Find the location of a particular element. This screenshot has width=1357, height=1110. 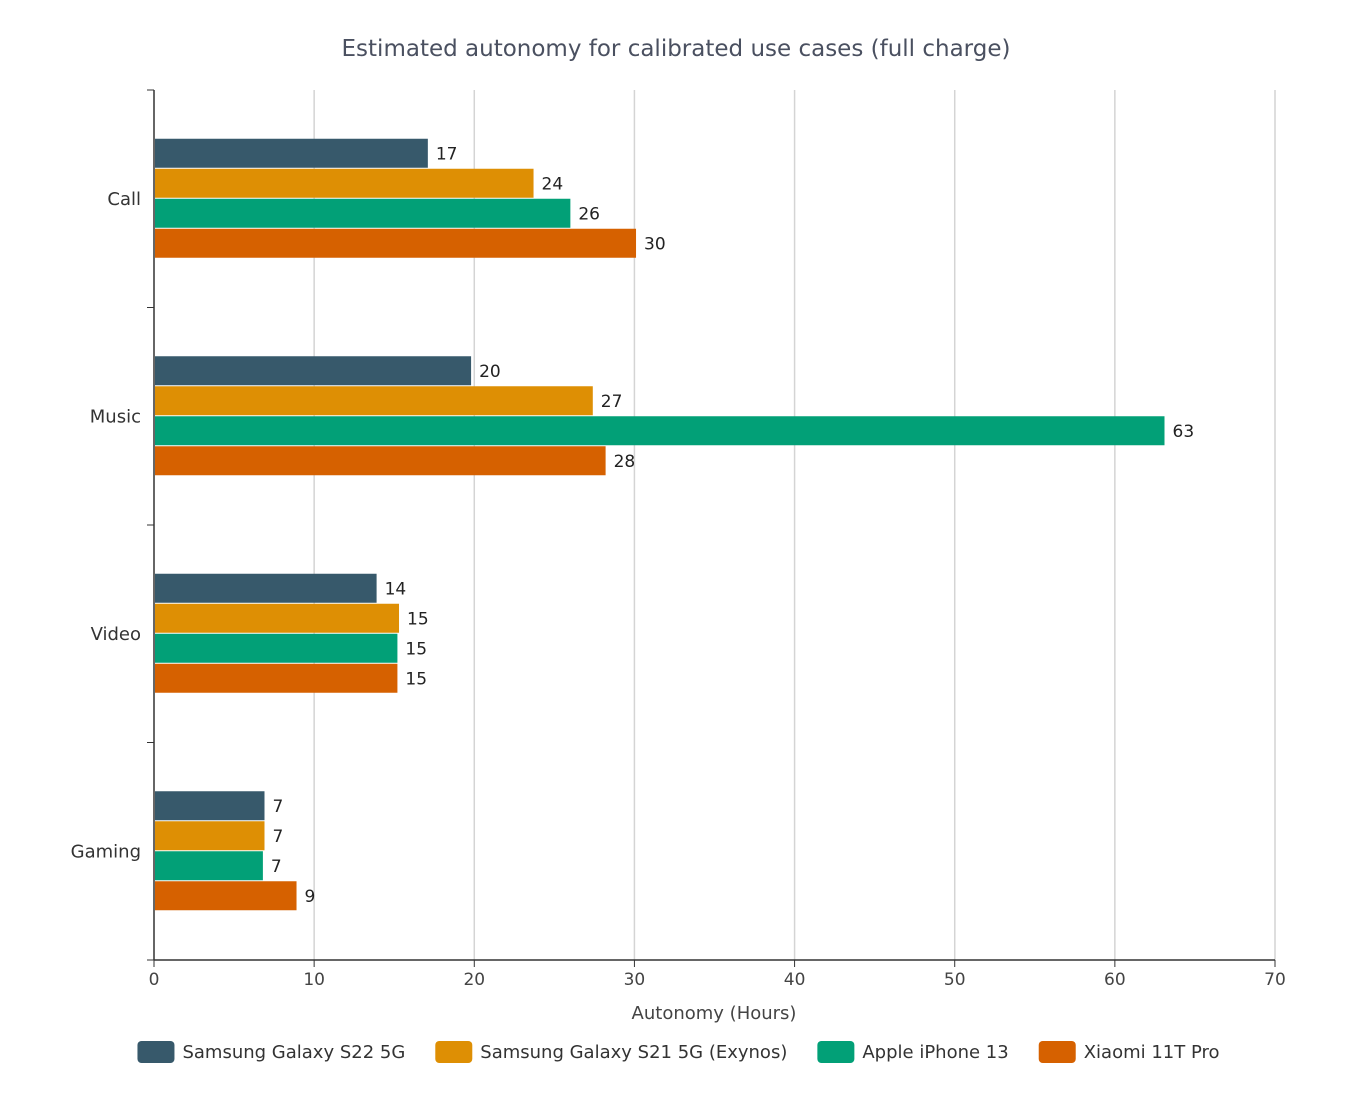

category-label-gaming: Gaming is located at coordinates (106, 851).